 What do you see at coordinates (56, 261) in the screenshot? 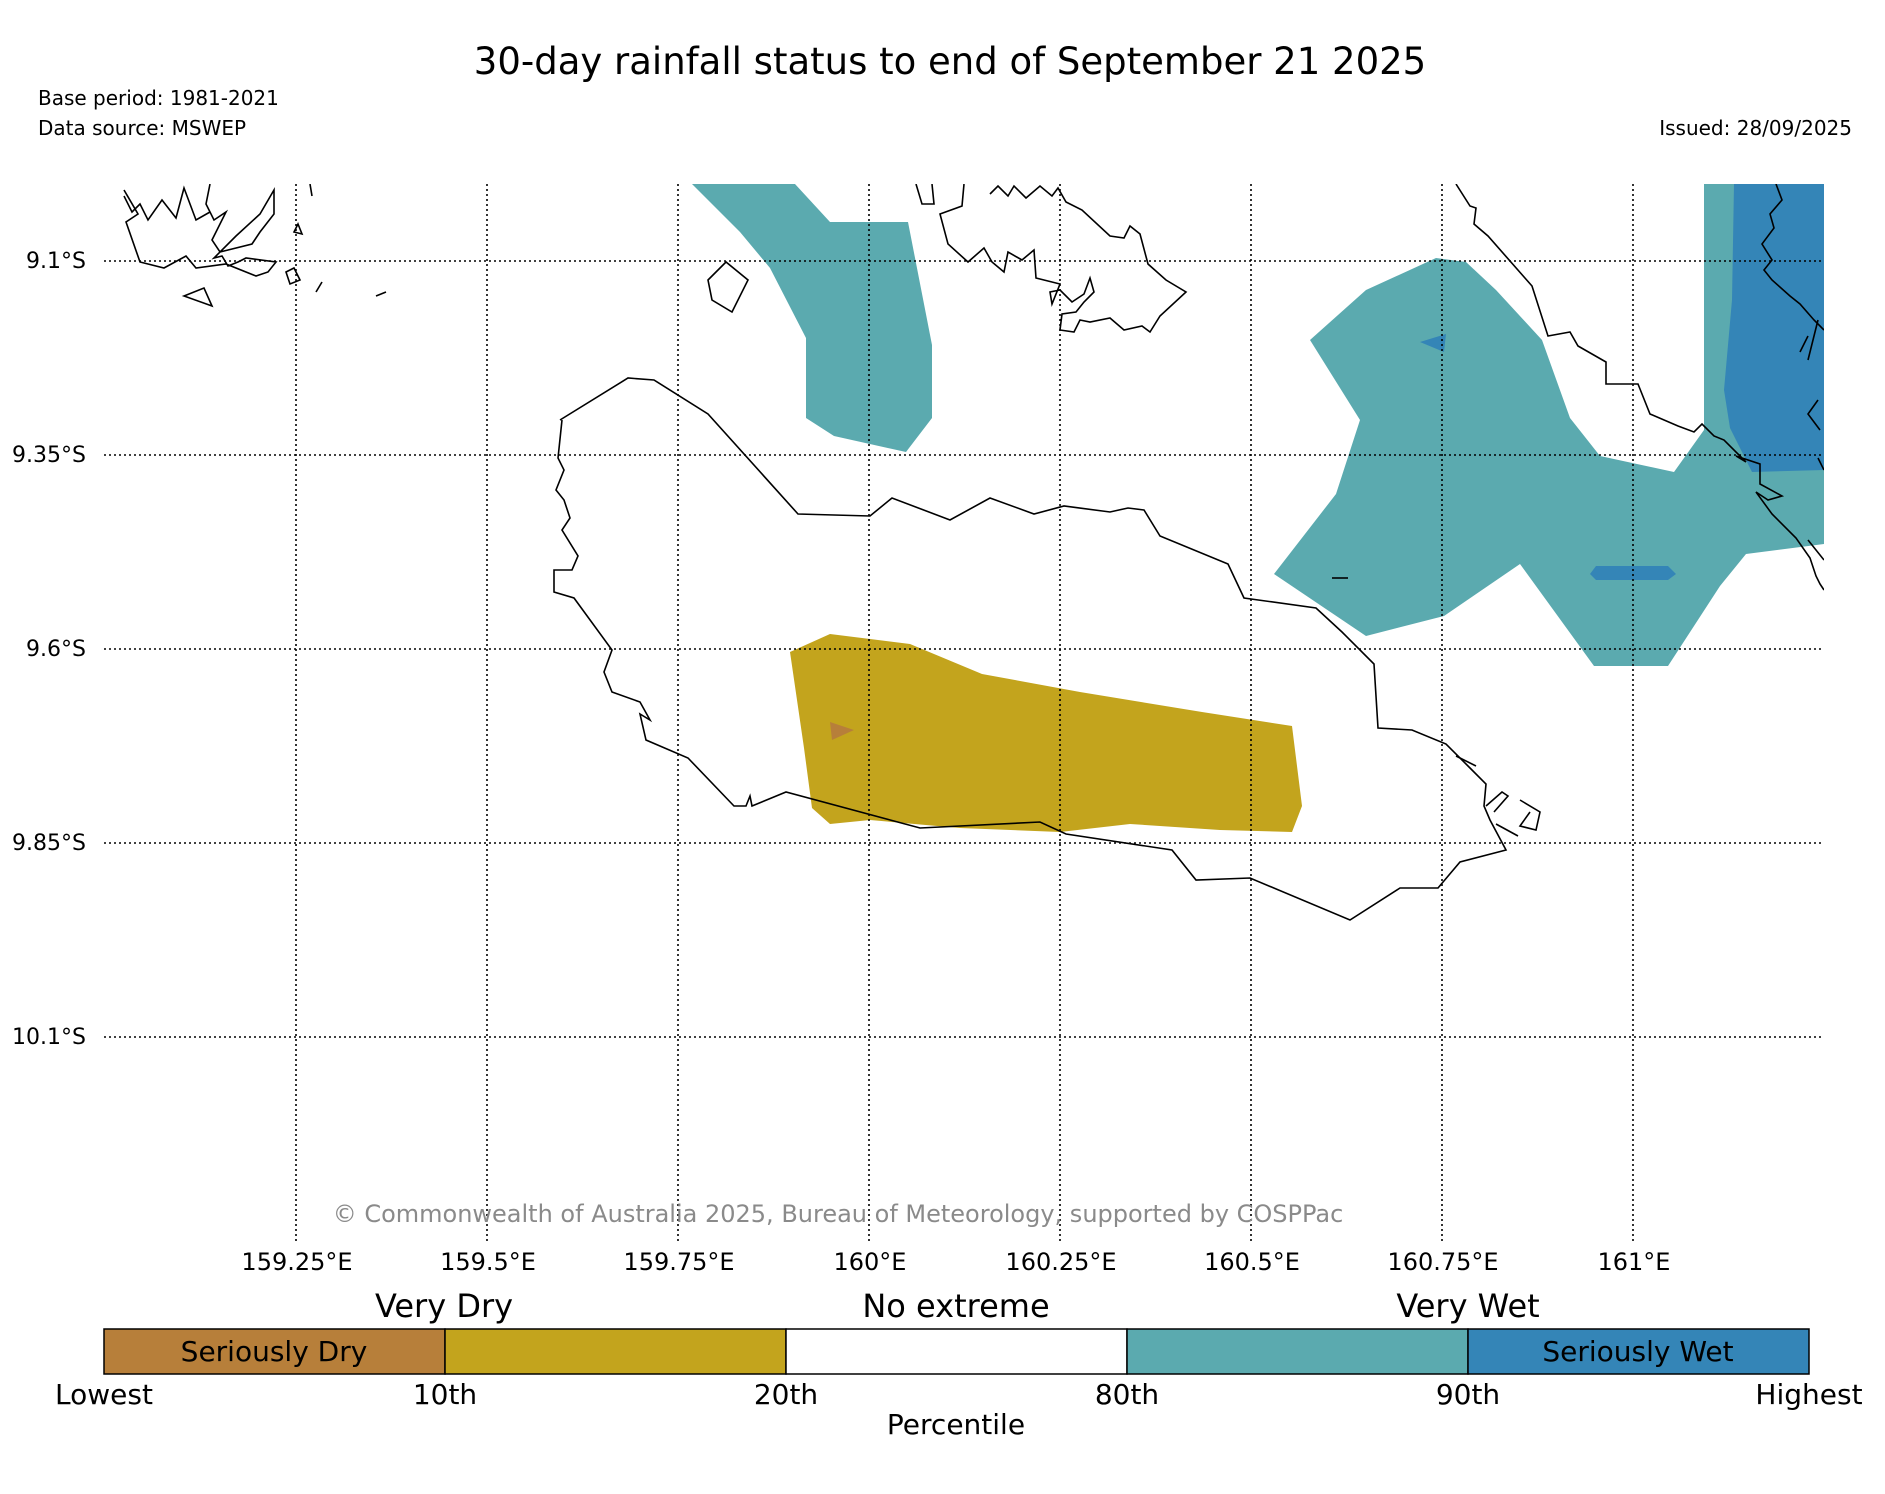
I see `latitude-label: 9.1°S` at bounding box center [56, 261].